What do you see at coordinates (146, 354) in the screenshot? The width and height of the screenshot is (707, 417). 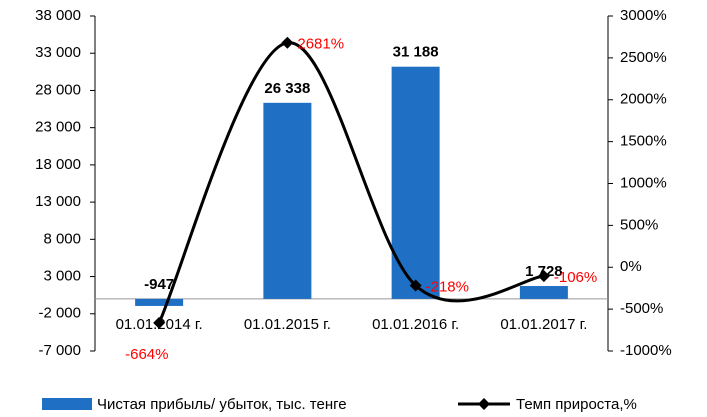 I see `line-value-label: -664%` at bounding box center [146, 354].